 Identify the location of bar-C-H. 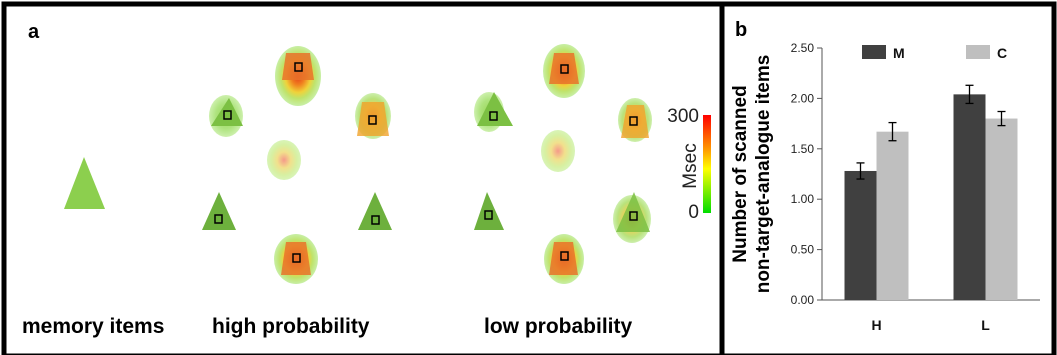
(892, 215).